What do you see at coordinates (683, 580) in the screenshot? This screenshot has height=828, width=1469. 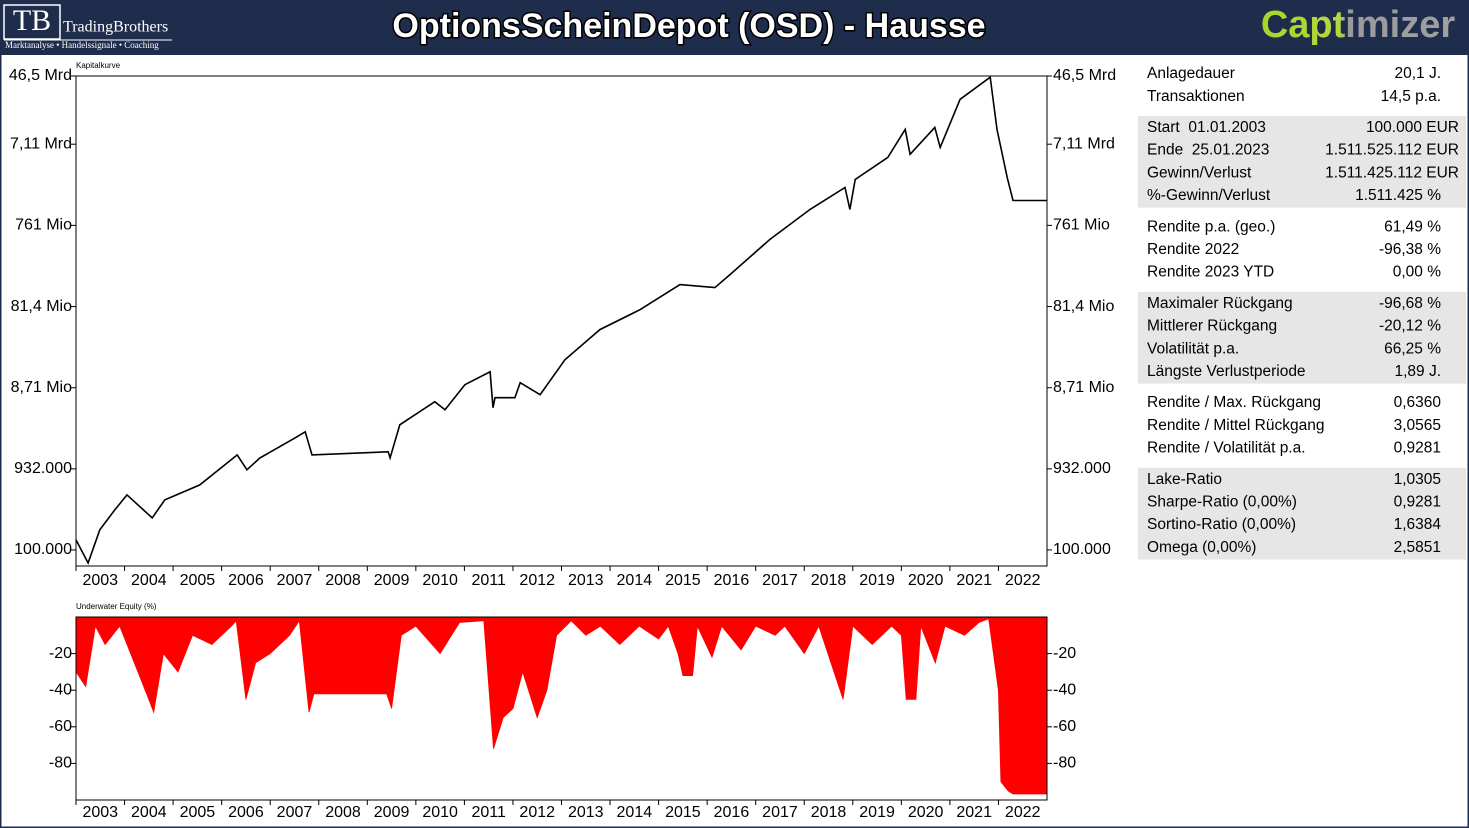 I see `x-tick-label: 2015` at bounding box center [683, 580].